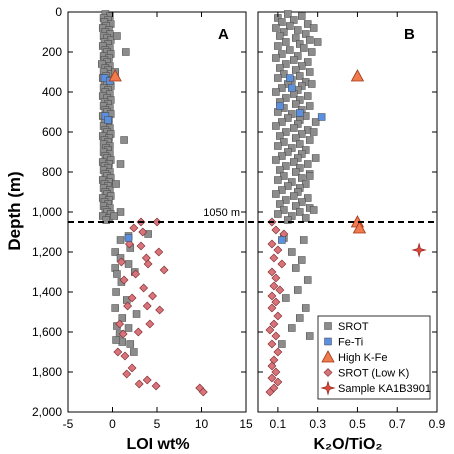  Describe the element at coordinates (353, 327) in the screenshot. I see `legend-label: SROT` at that location.